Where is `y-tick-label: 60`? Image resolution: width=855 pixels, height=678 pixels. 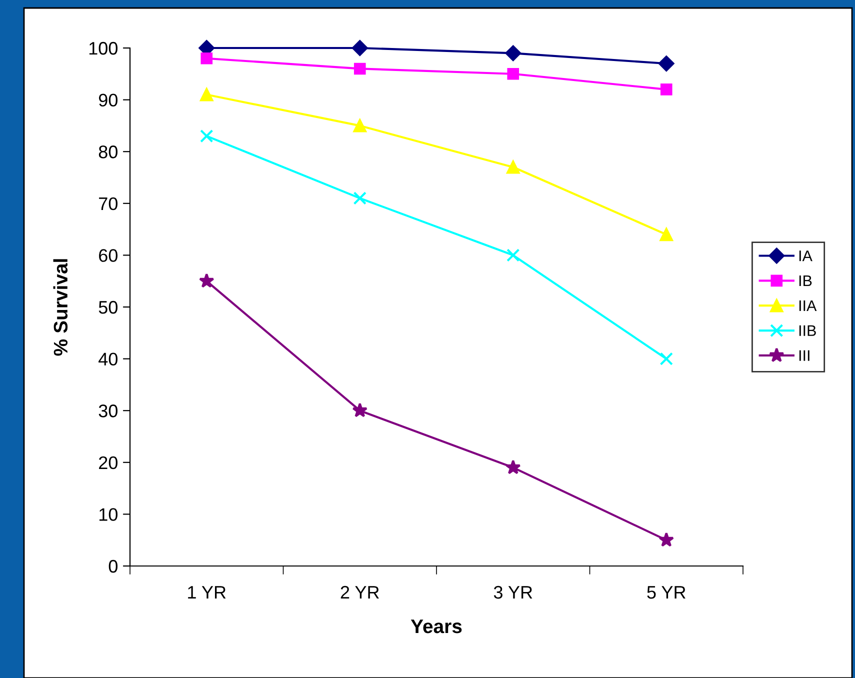 y-tick-label: 60 is located at coordinates (108, 255).